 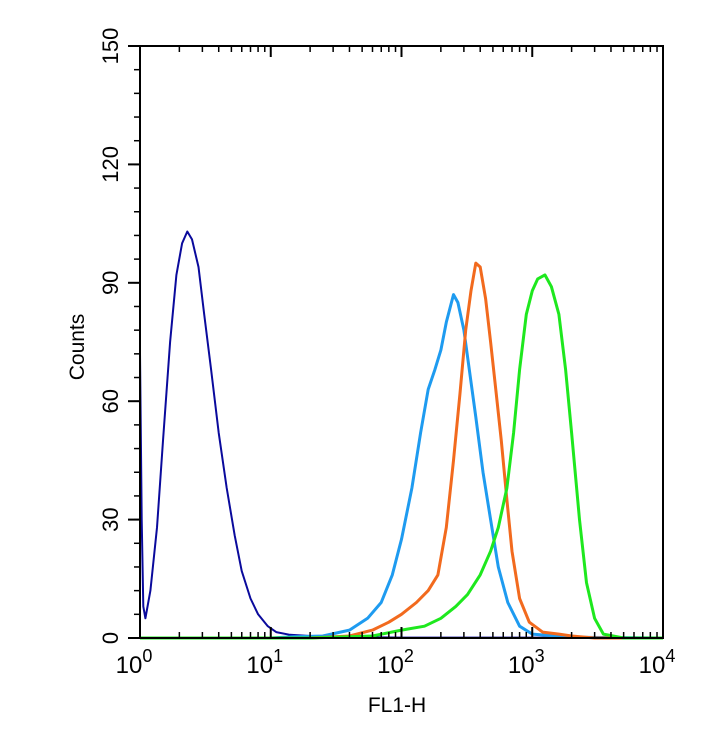 I want to click on x-tick-label: 10⁴, so click(x=657, y=662).